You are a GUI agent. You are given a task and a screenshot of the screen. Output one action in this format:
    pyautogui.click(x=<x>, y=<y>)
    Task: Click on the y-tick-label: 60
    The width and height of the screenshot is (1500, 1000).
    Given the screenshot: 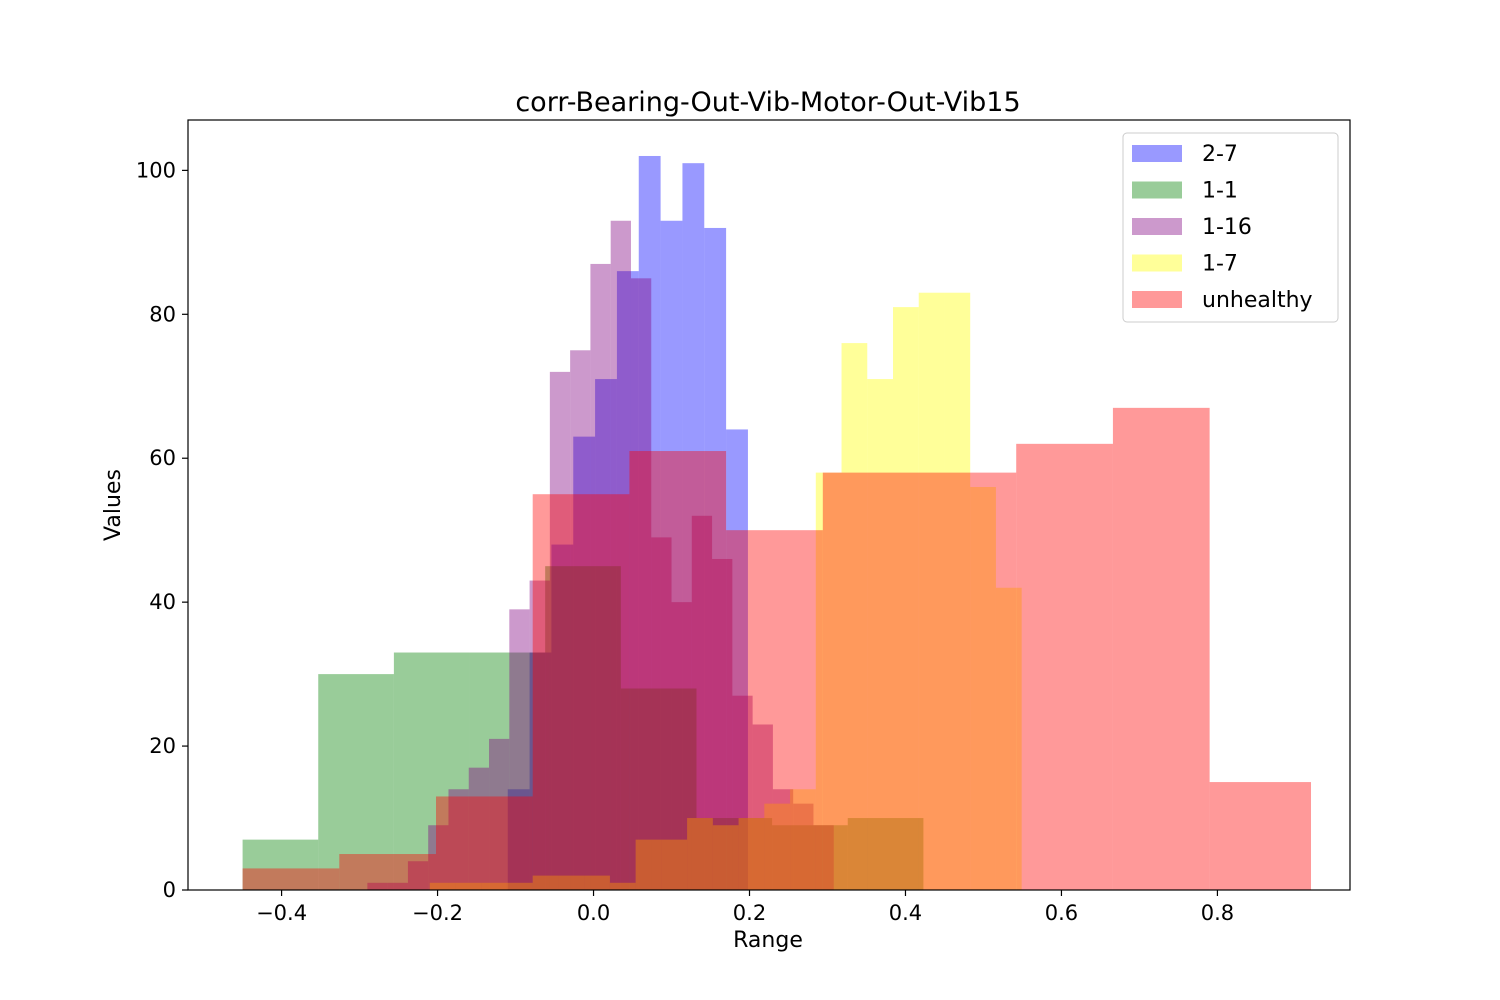 What is the action you would take?
    pyautogui.click(x=162, y=458)
    